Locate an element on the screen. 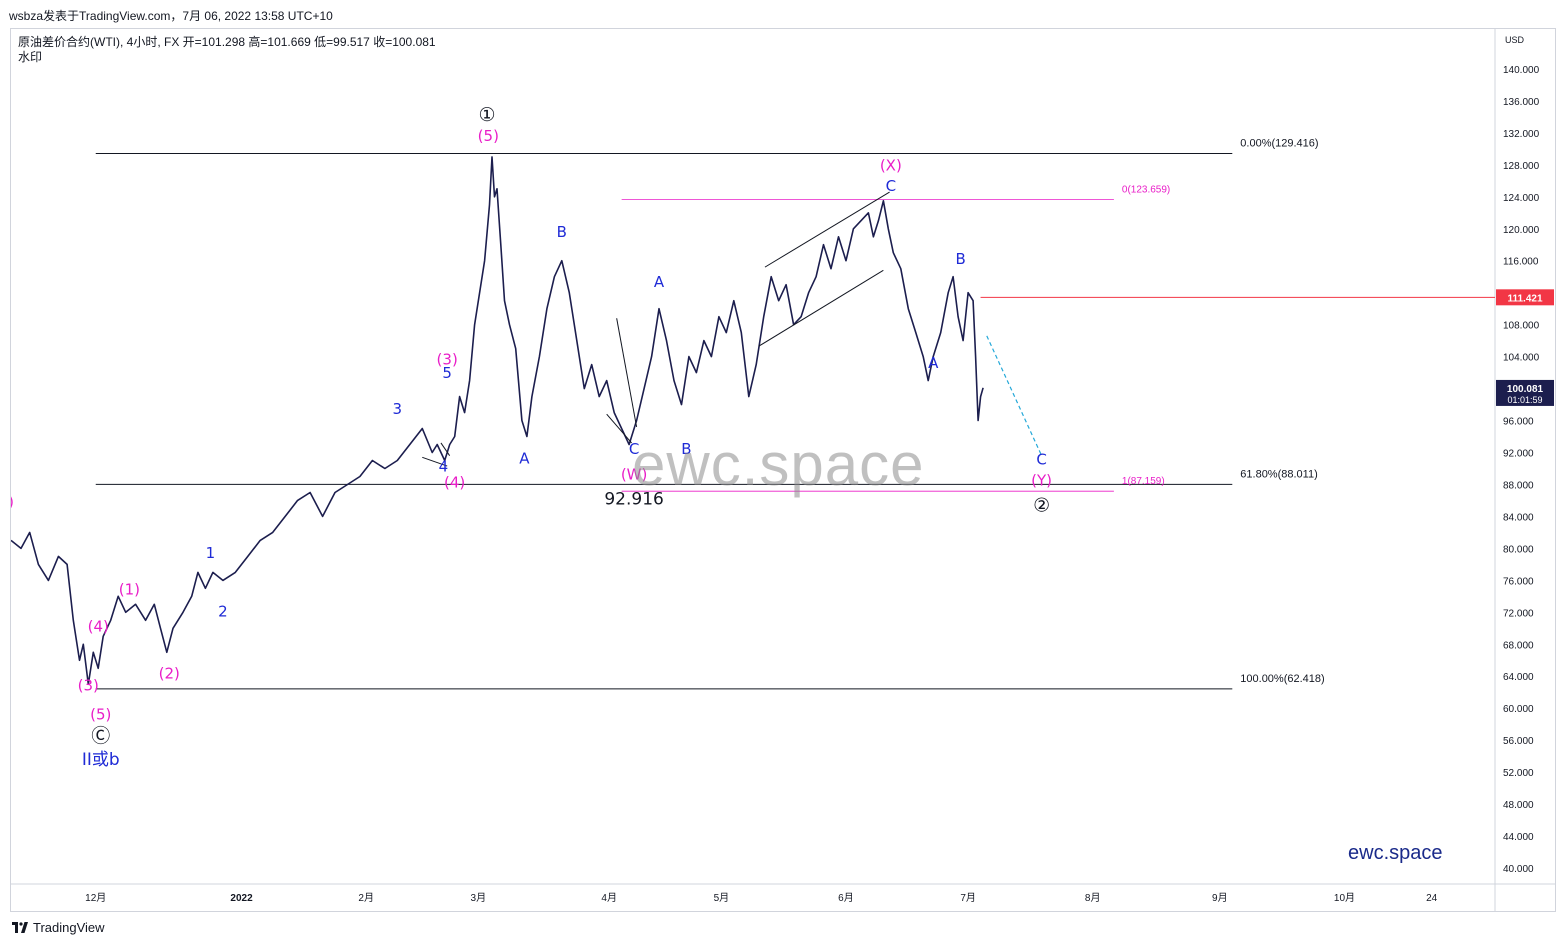 The width and height of the screenshot is (1566, 947). y-tick-label: 104.000 is located at coordinates (1521, 358).